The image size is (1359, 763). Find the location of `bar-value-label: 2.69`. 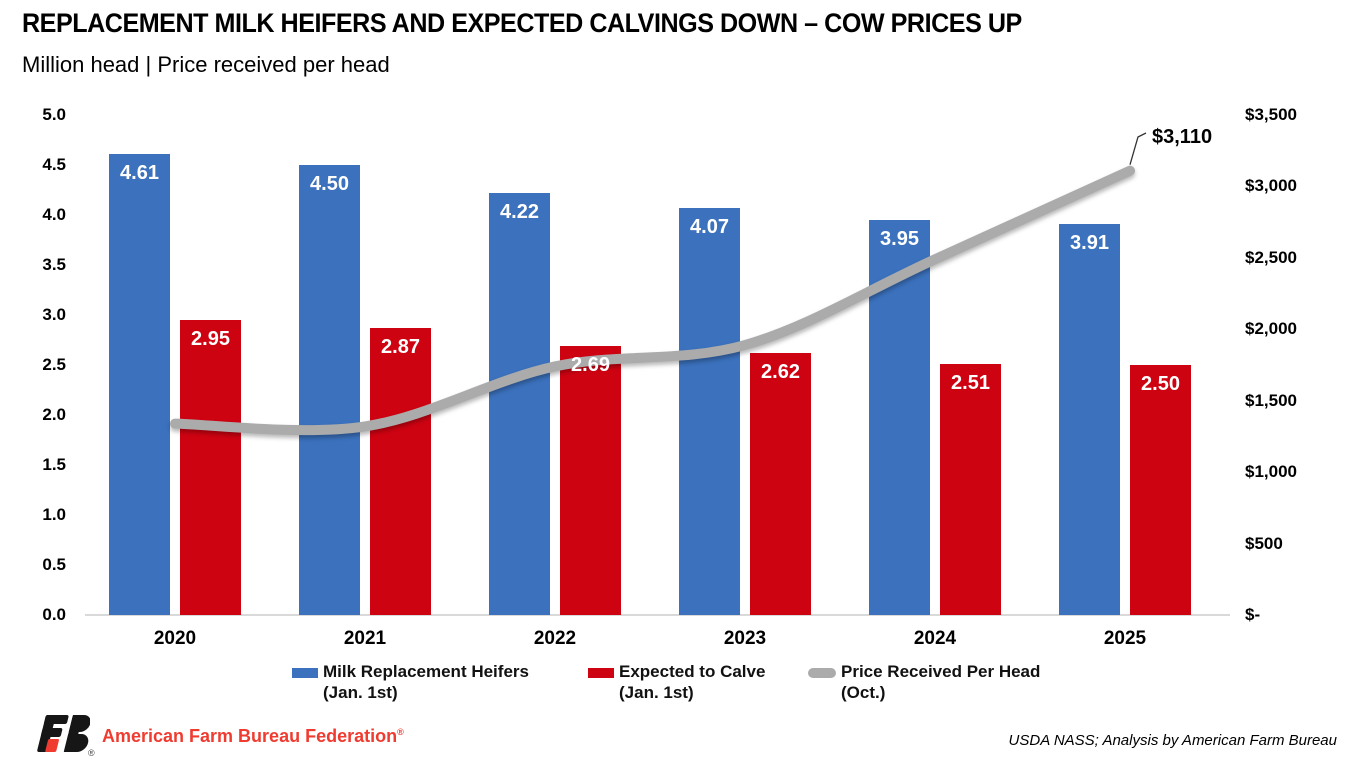

bar-value-label: 2.69 is located at coordinates (590, 365).